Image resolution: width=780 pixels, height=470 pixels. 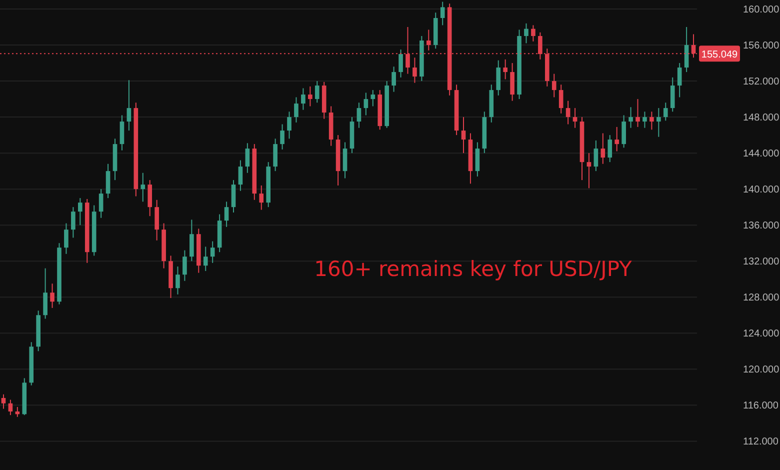 What do you see at coordinates (761, 226) in the screenshot?
I see `y-tick-label: 136.000` at bounding box center [761, 226].